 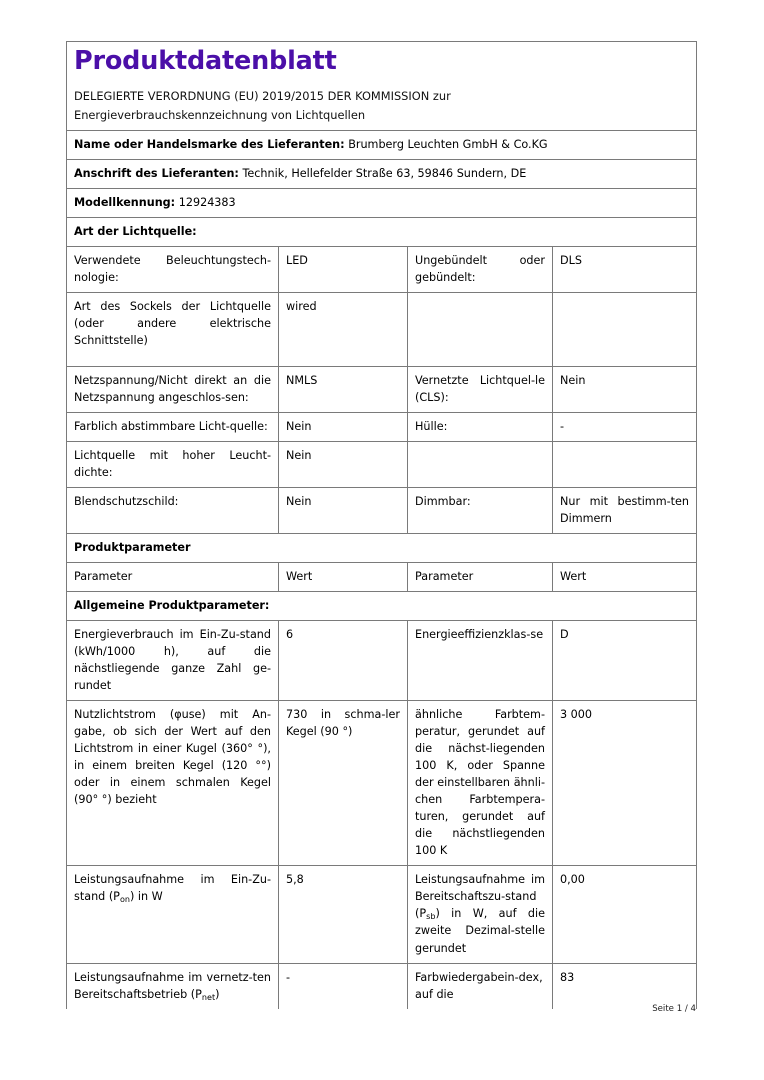 I want to click on light-source-section-row: Art der Lichtquelle:, so click(x=381, y=232).